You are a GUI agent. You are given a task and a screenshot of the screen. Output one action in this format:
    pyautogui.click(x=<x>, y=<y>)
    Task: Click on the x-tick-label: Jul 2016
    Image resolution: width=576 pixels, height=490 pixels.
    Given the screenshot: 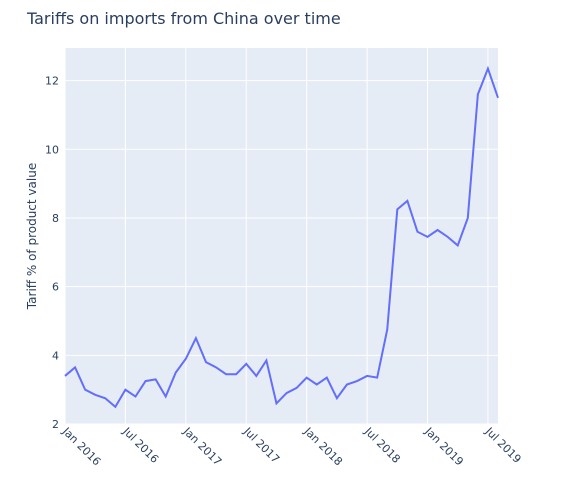 What is the action you would take?
    pyautogui.click(x=141, y=445)
    